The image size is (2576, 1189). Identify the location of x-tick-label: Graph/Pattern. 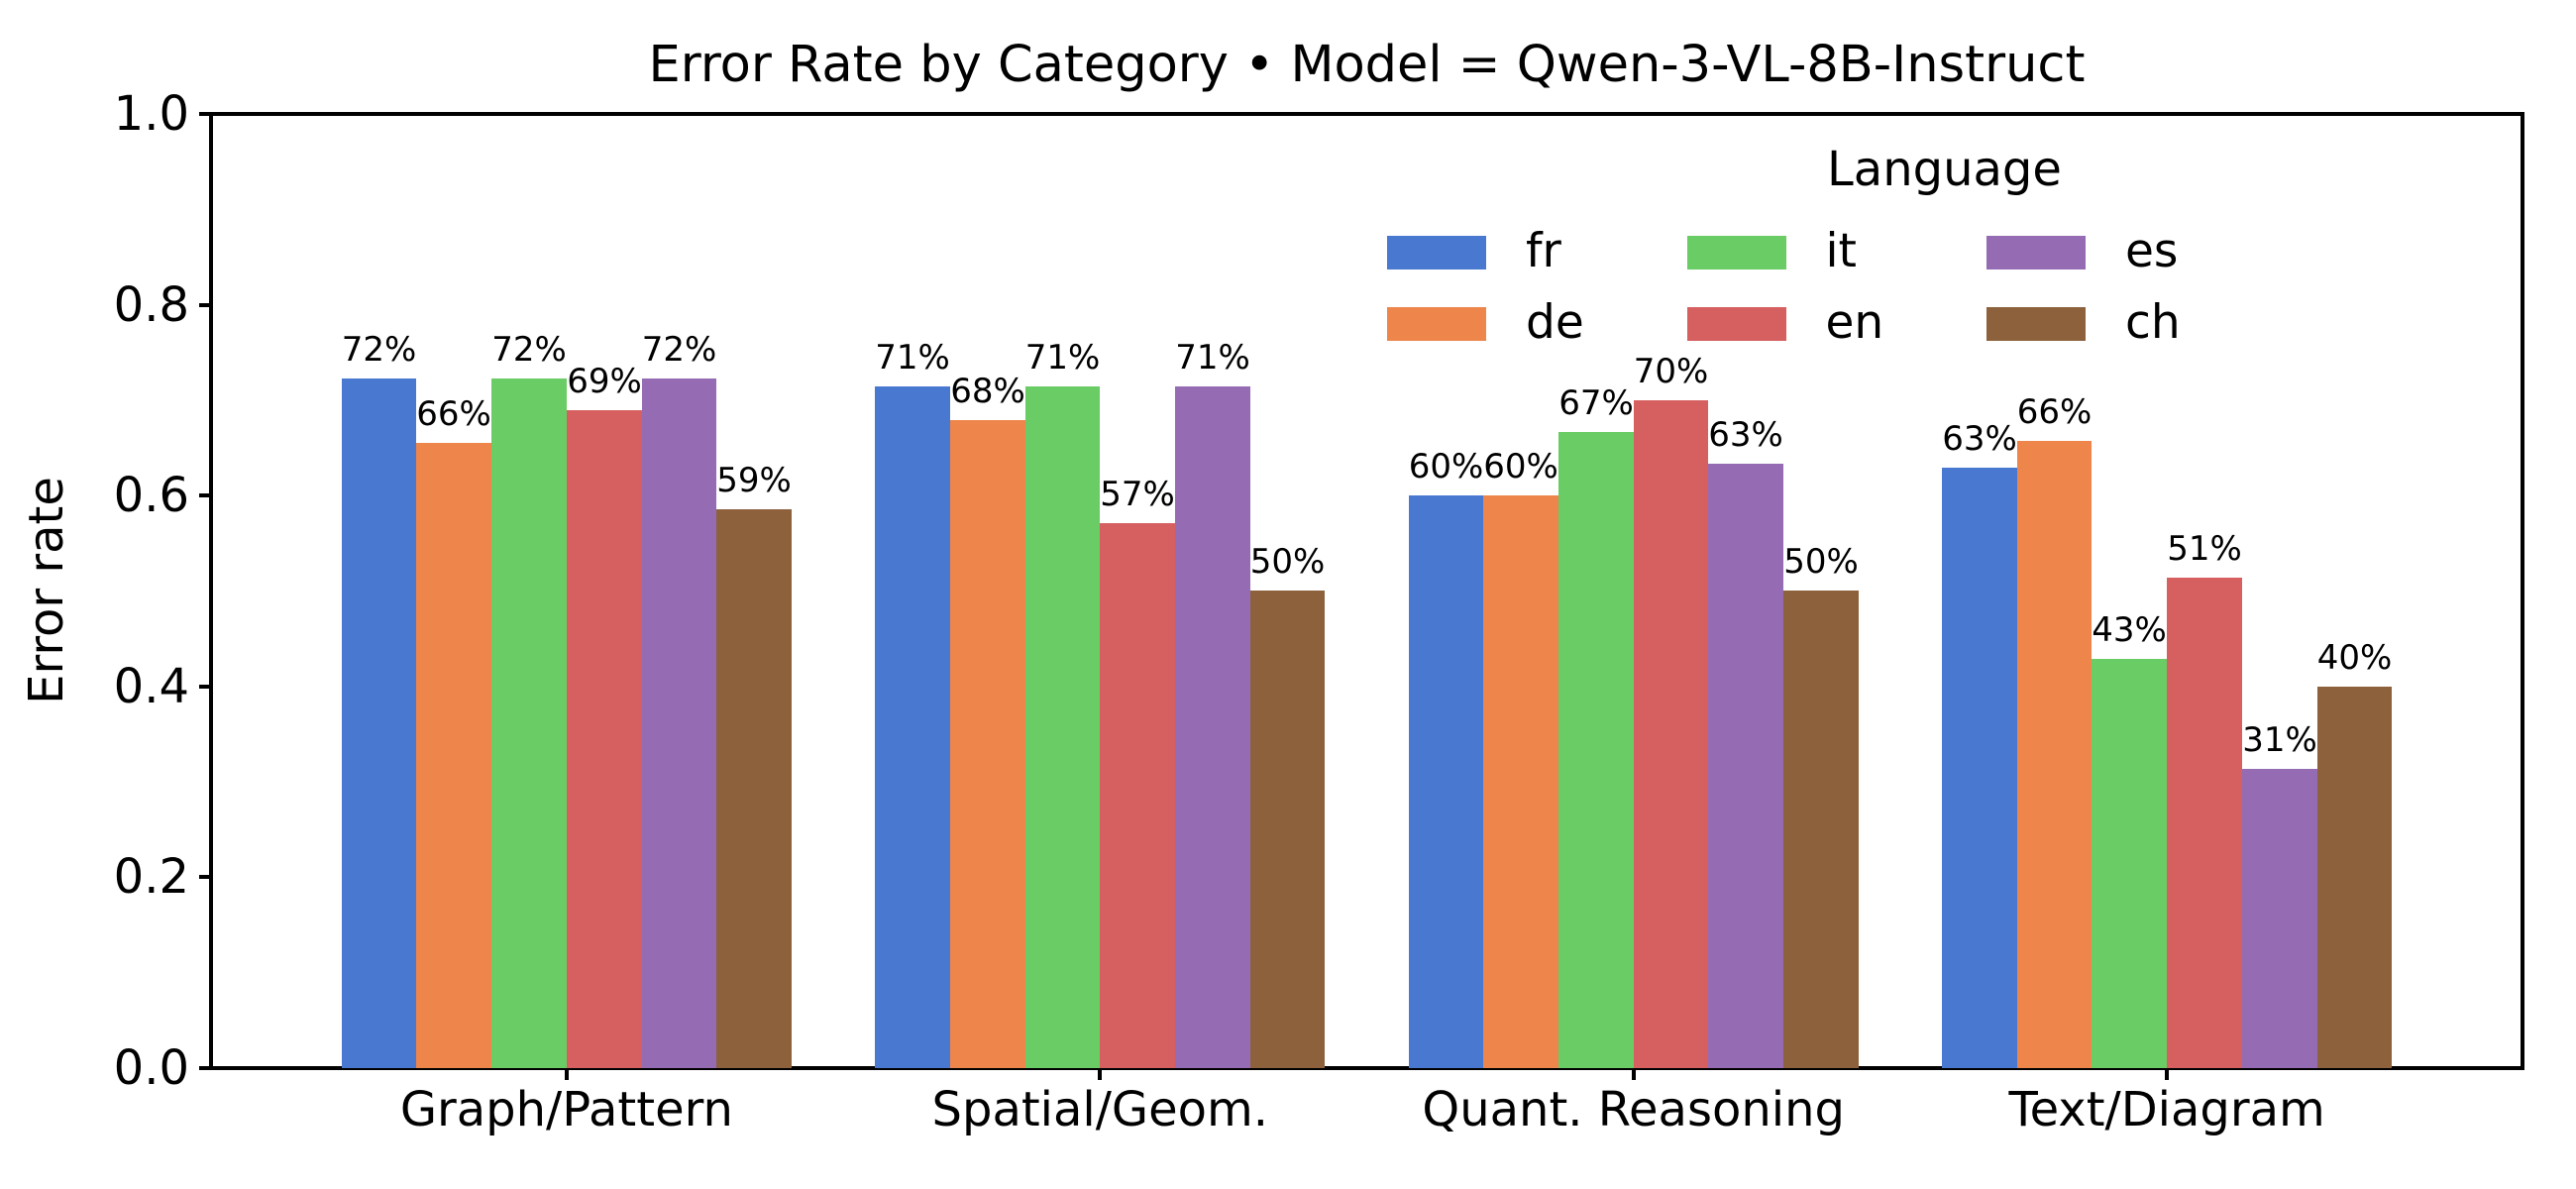
(566, 1109).